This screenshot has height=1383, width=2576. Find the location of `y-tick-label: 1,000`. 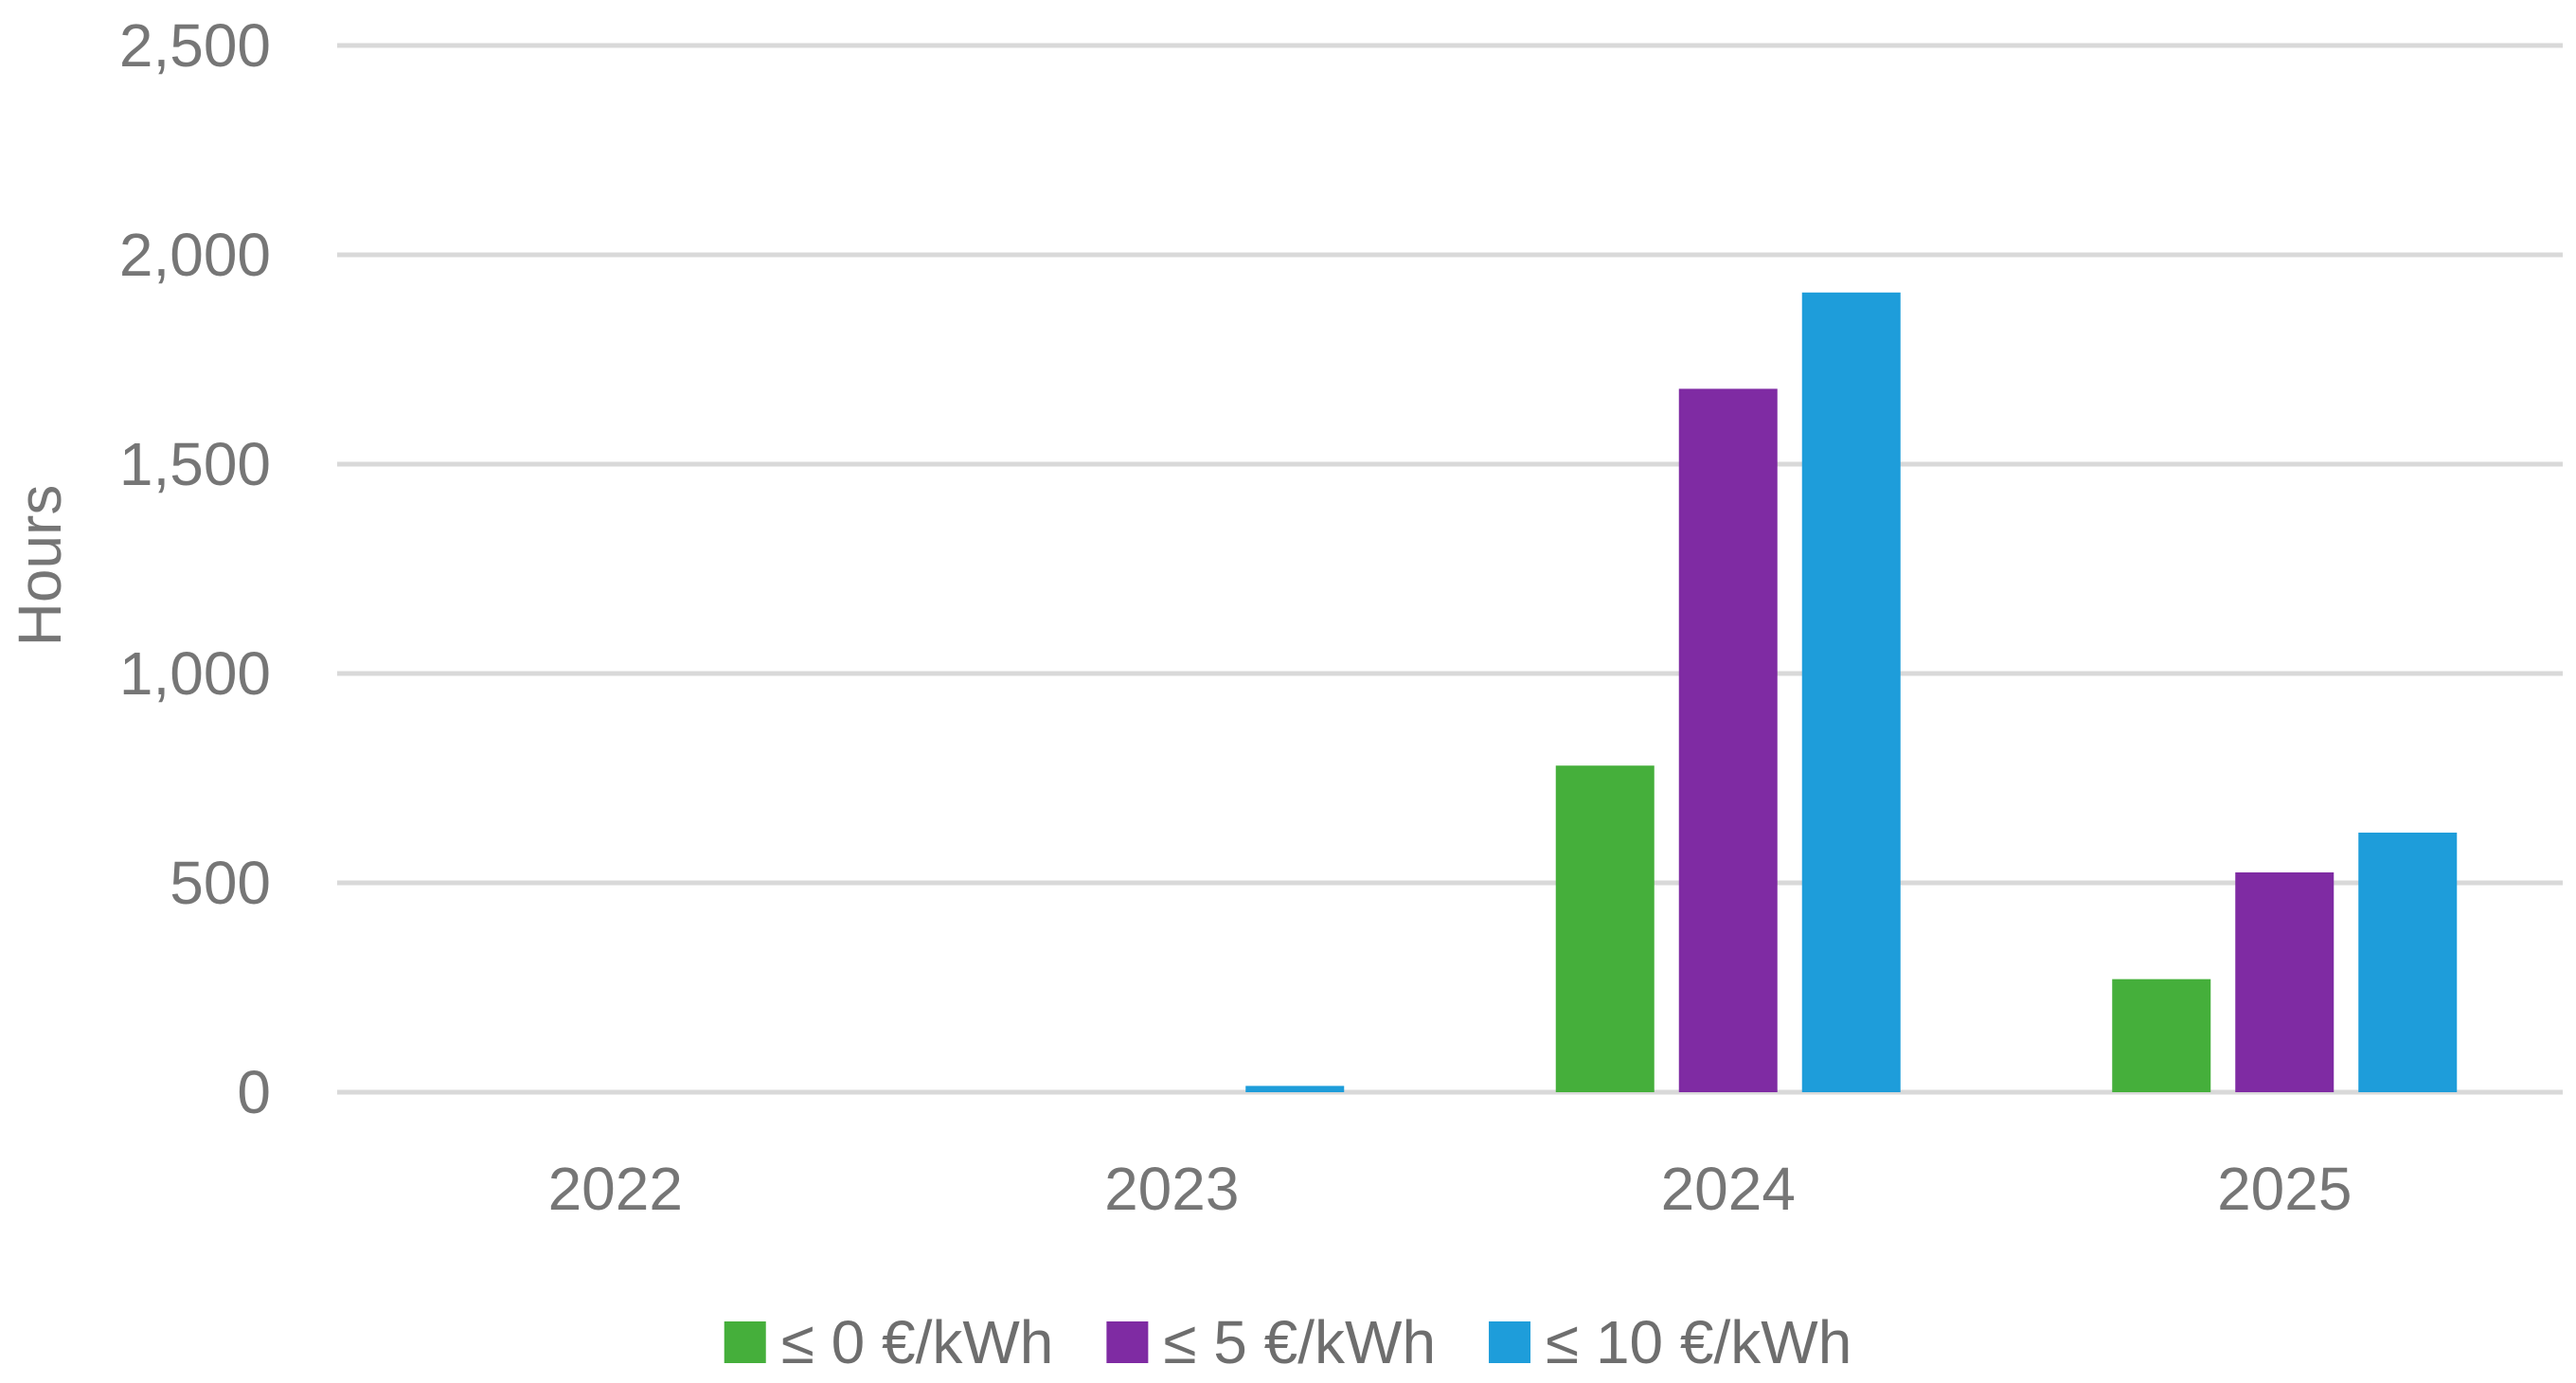

y-tick-label: 1,000 is located at coordinates (195, 673).